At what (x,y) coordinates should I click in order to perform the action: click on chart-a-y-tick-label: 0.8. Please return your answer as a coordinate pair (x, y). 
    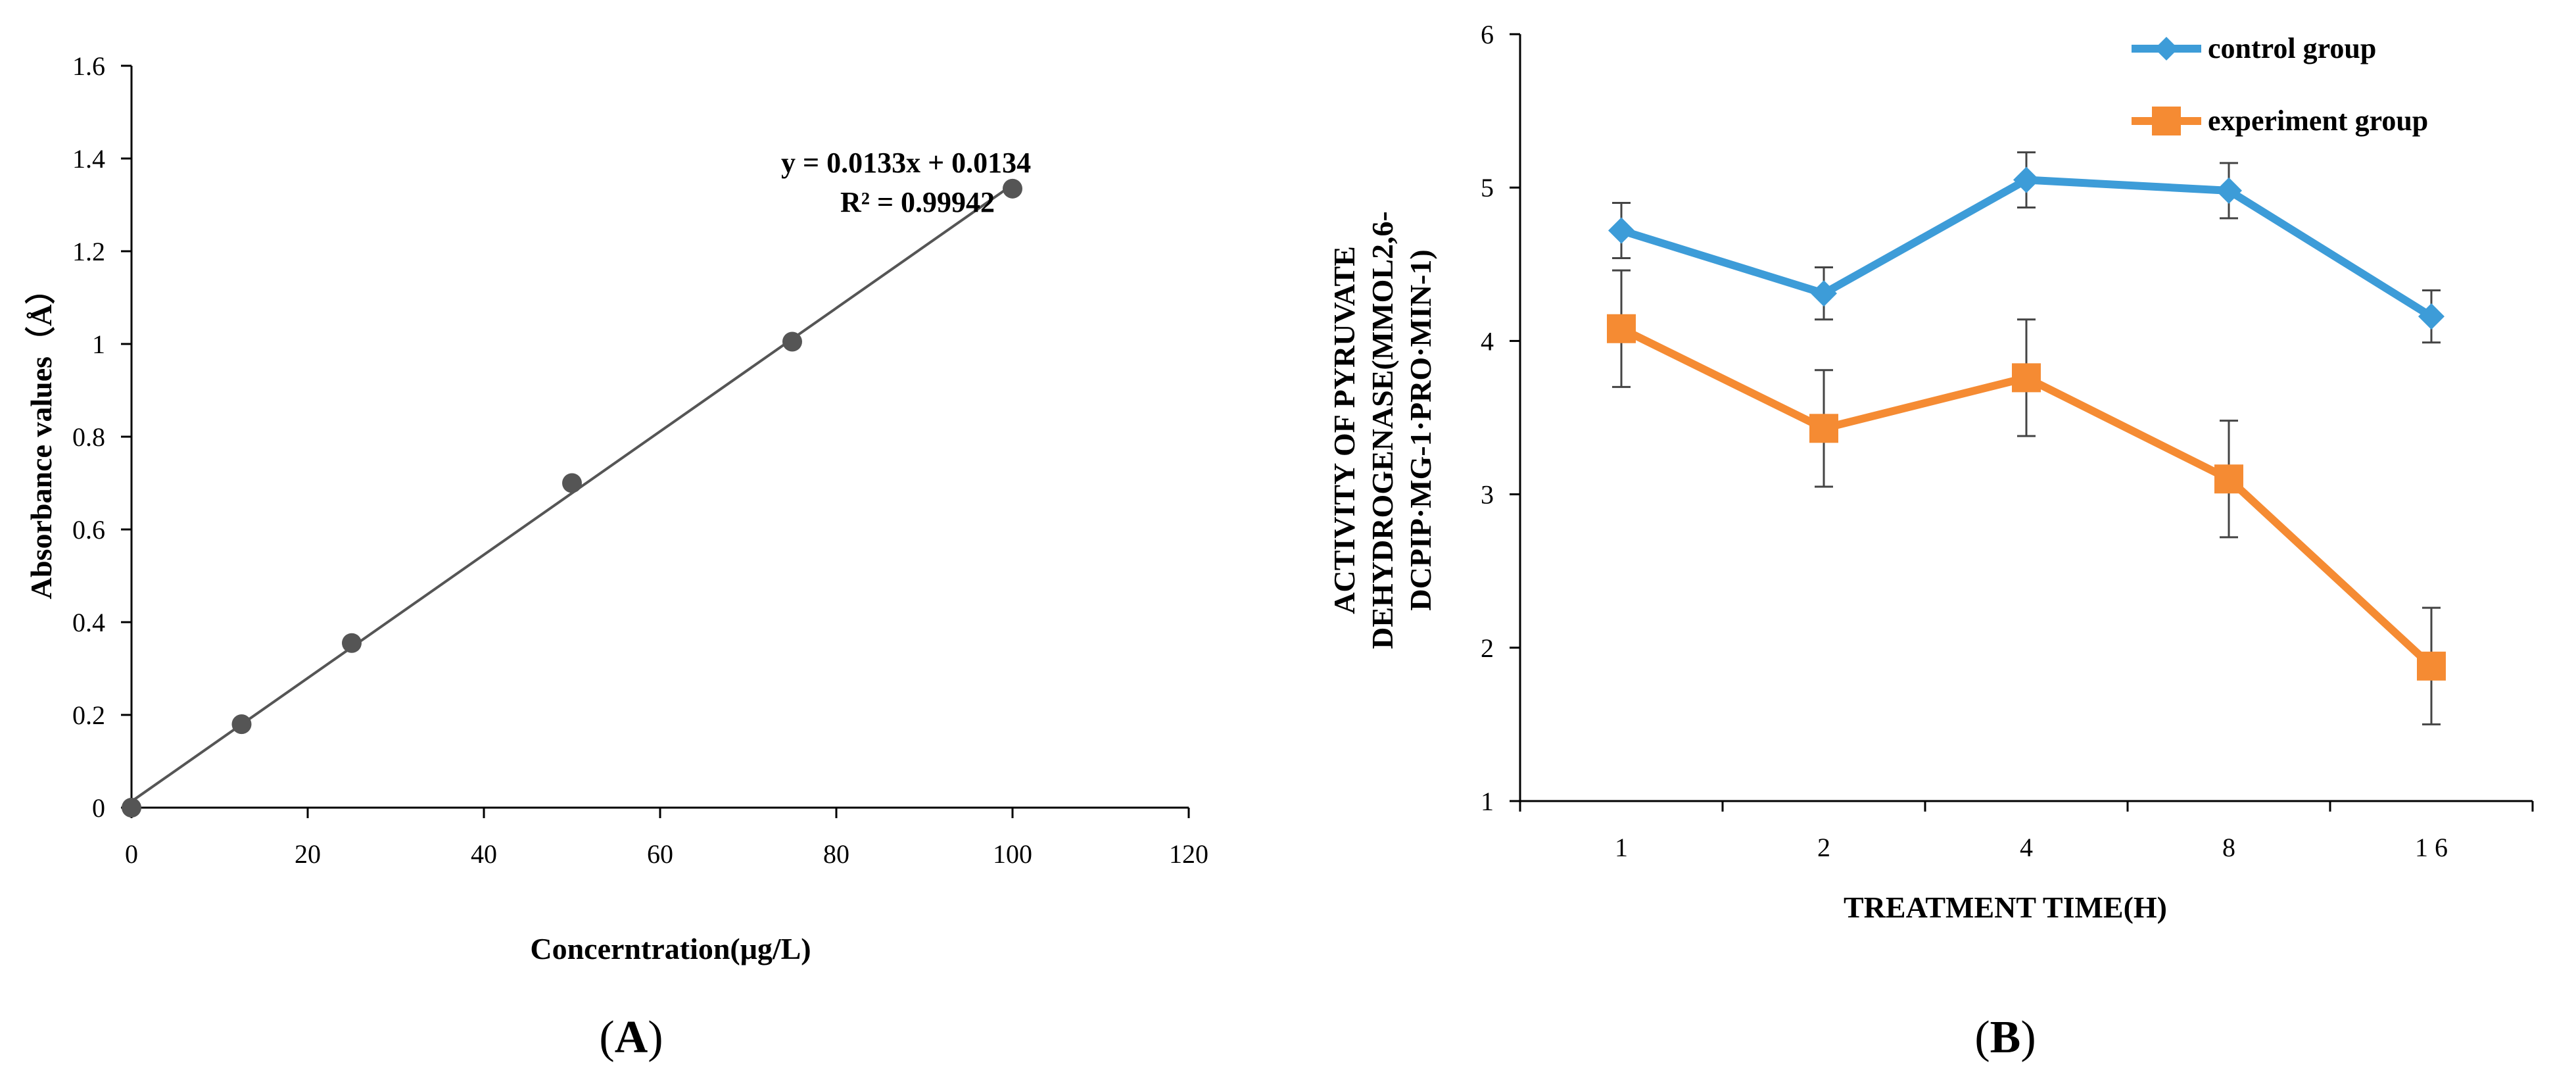
    Looking at the image, I should click on (88, 437).